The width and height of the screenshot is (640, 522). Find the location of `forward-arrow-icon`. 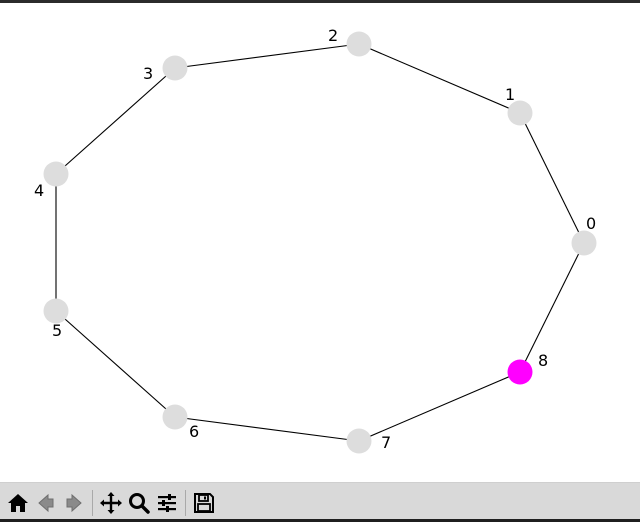

forward-arrow-icon is located at coordinates (74, 502).